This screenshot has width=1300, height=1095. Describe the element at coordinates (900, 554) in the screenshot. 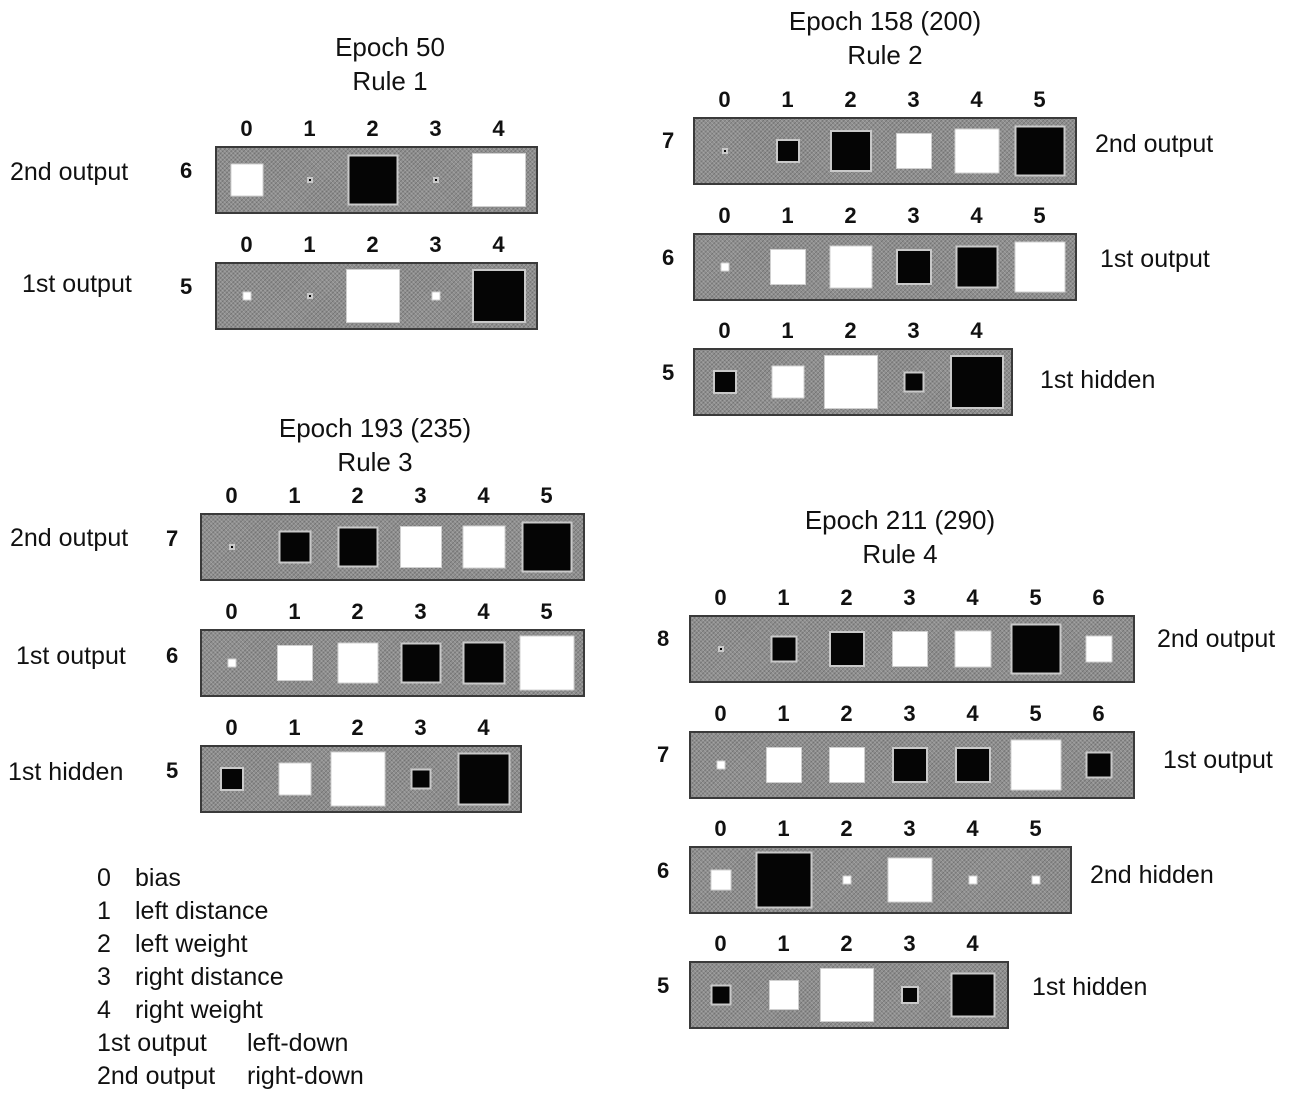

I see `panel-4-rule: Rule 4` at that location.